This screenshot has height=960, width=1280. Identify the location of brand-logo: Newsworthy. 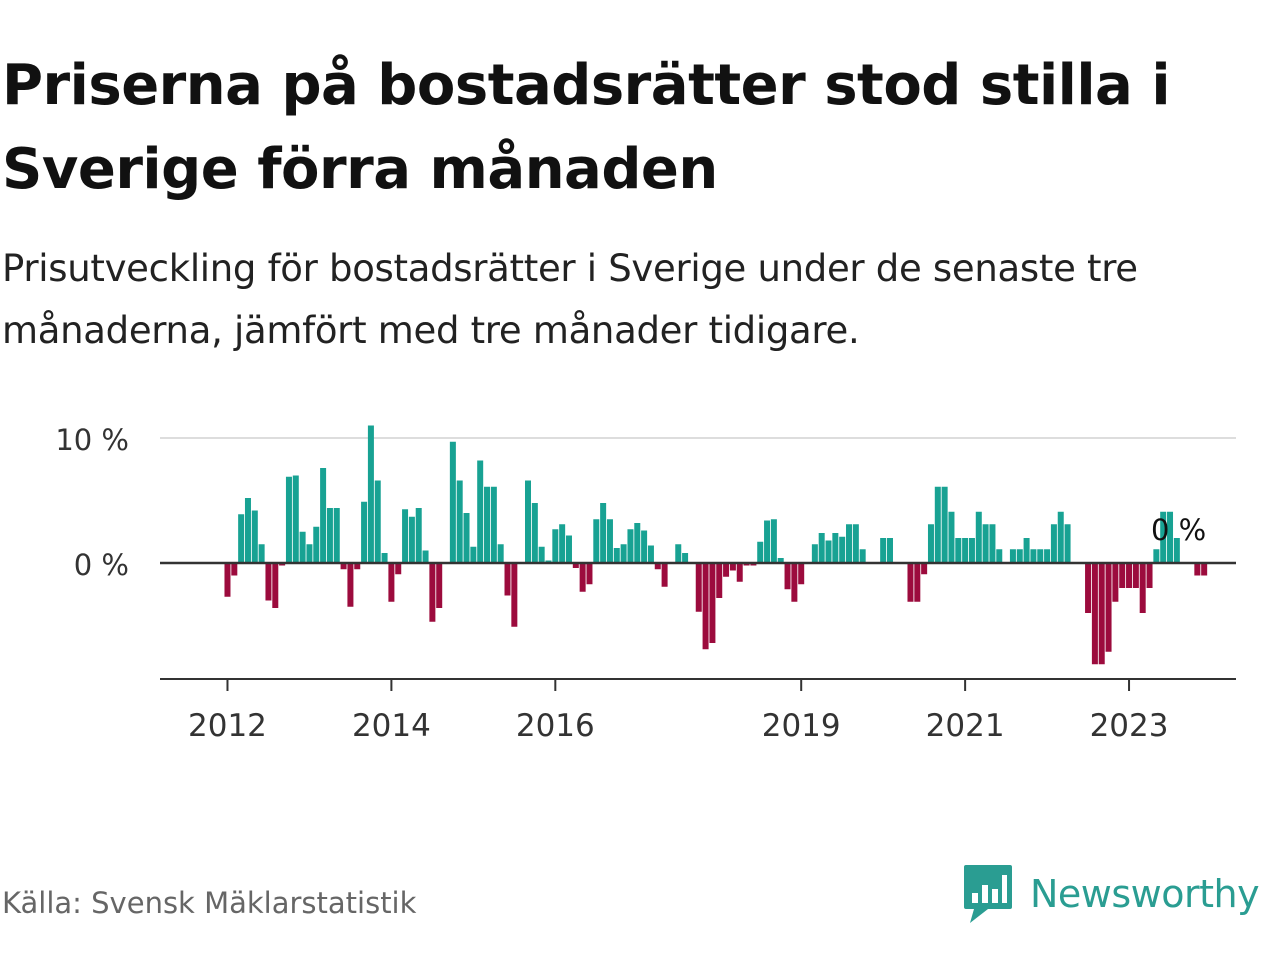
(1111, 894).